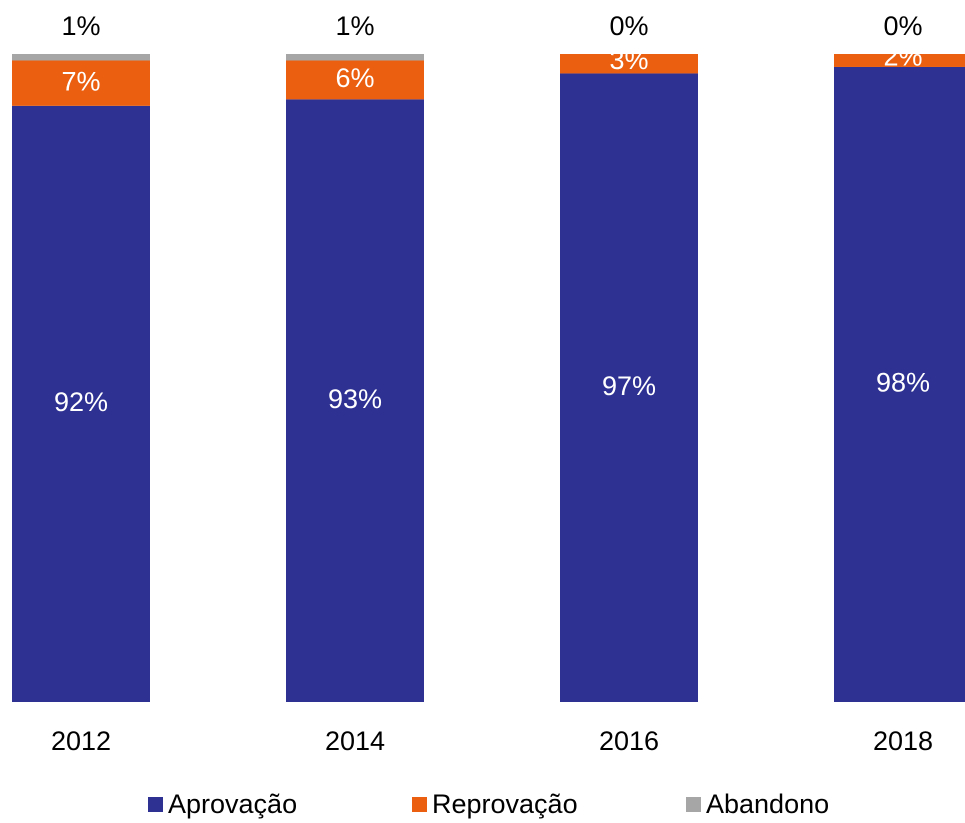 This screenshot has width=965, height=823. I want to click on x-tick-label: 2016, so click(629, 741).